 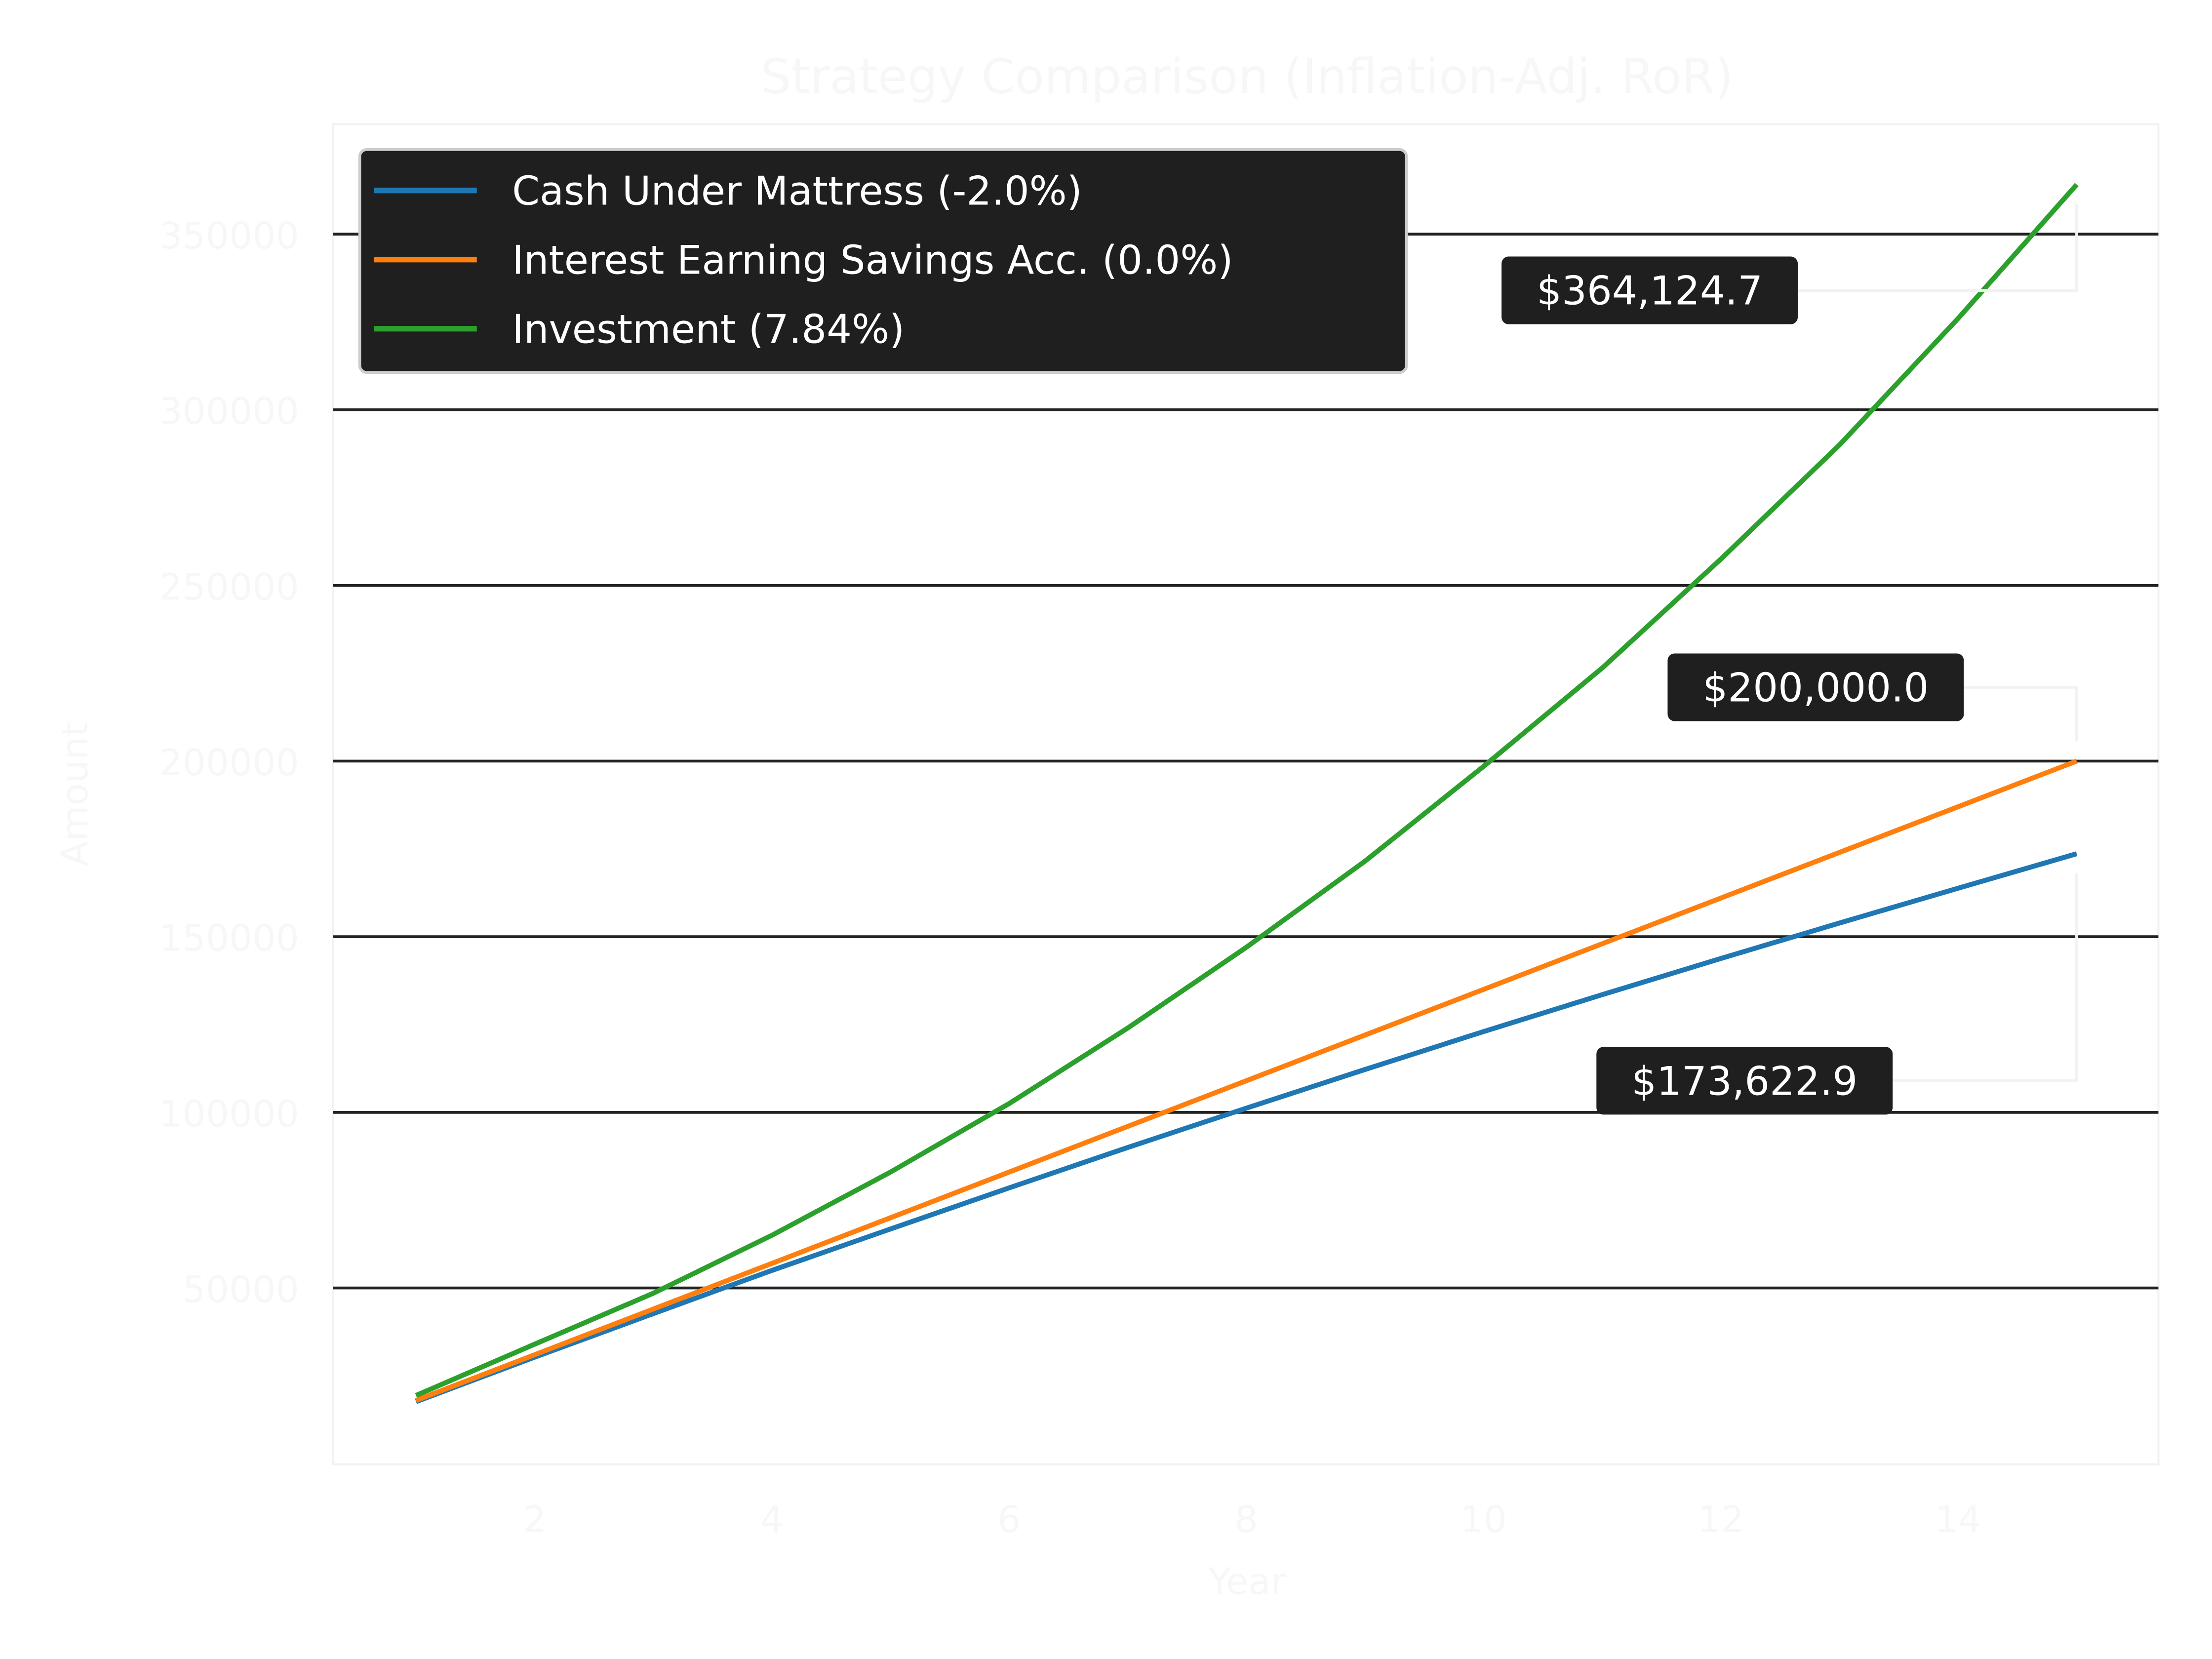 I want to click on x-tick-label: 8, so click(x=1247, y=1519).